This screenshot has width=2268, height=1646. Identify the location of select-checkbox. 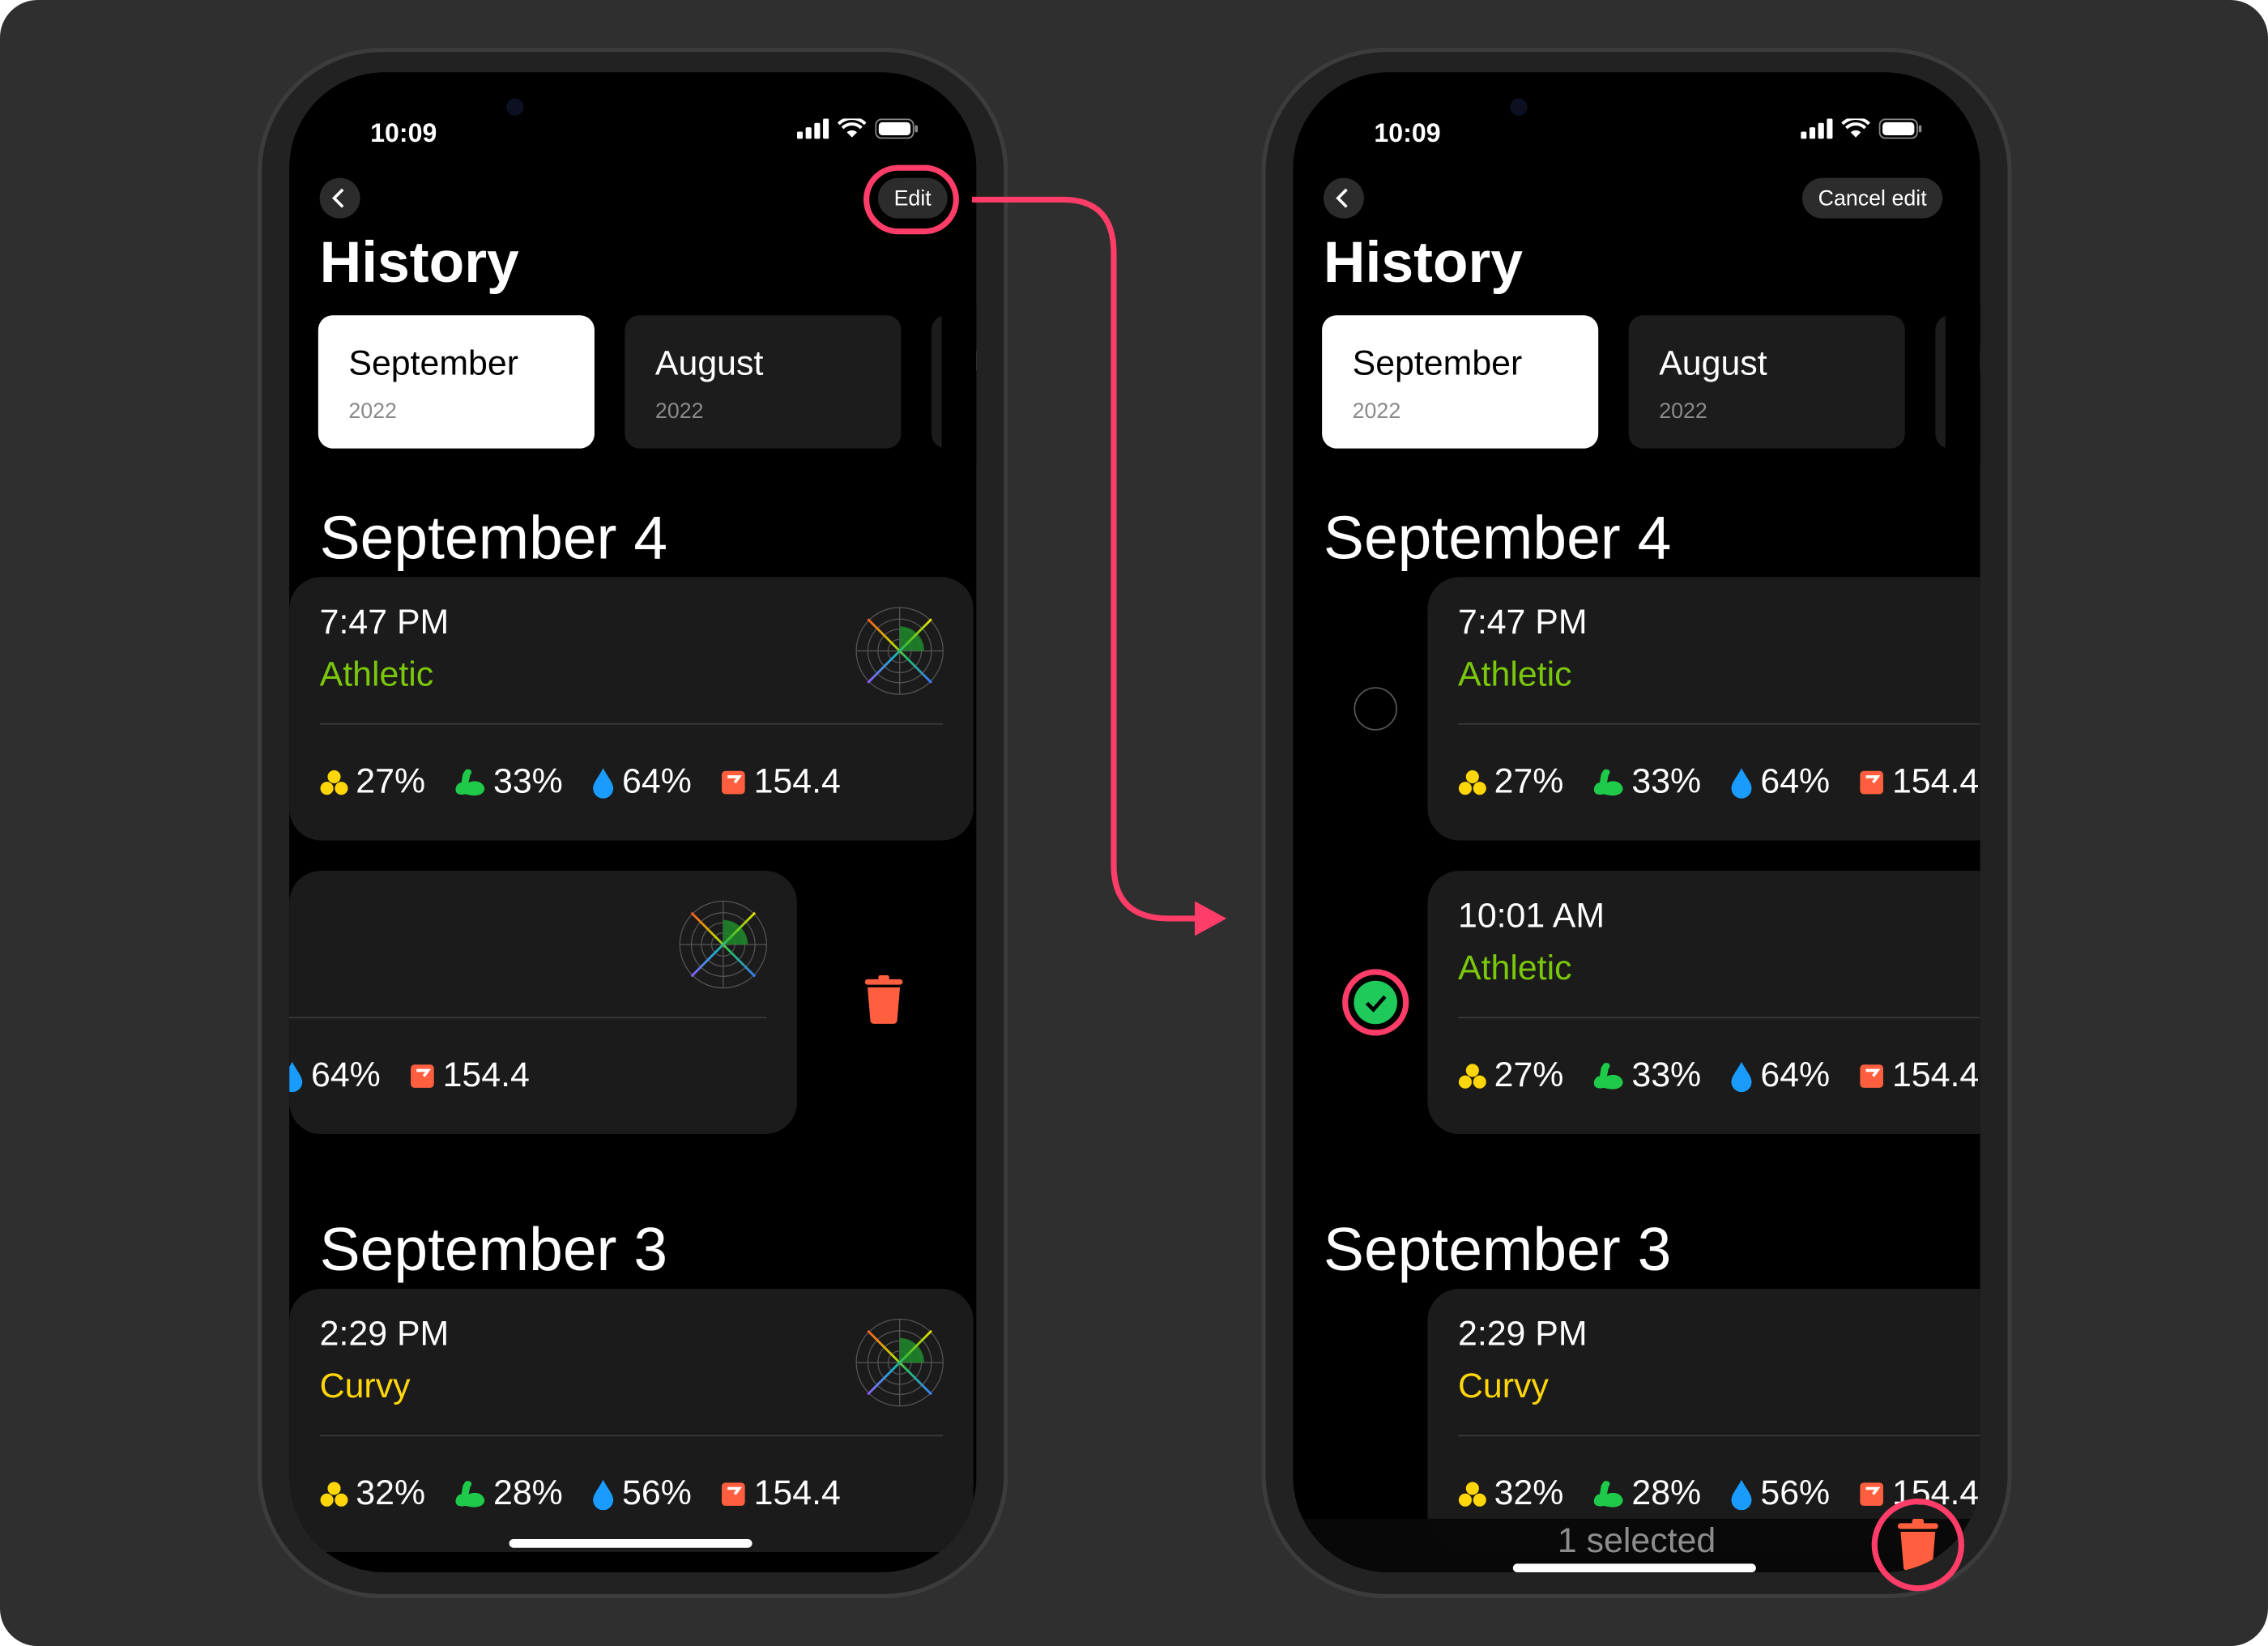
(1375, 709).